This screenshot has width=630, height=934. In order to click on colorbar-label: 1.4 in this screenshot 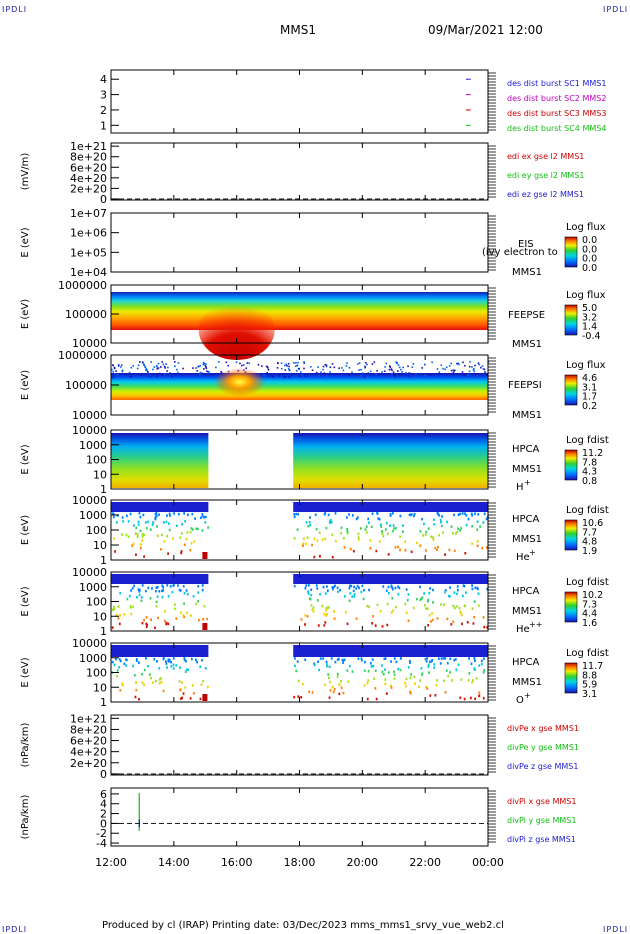, I will do `click(589, 327)`.